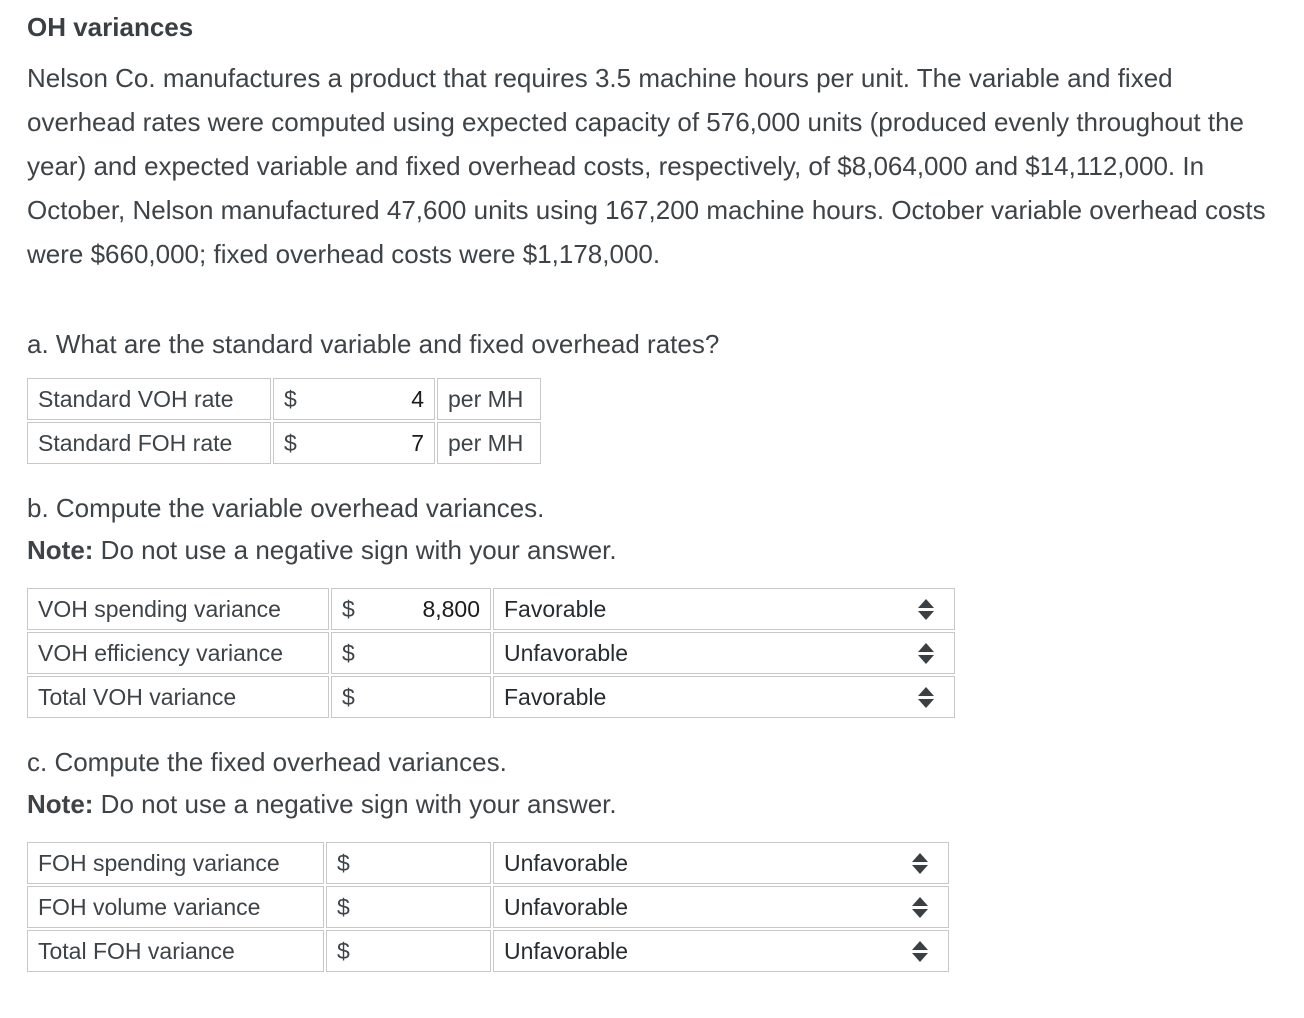 The height and width of the screenshot is (1018, 1304). I want to click on section-c-heading: c. Compute the fixed overhead variances., so click(267, 762).